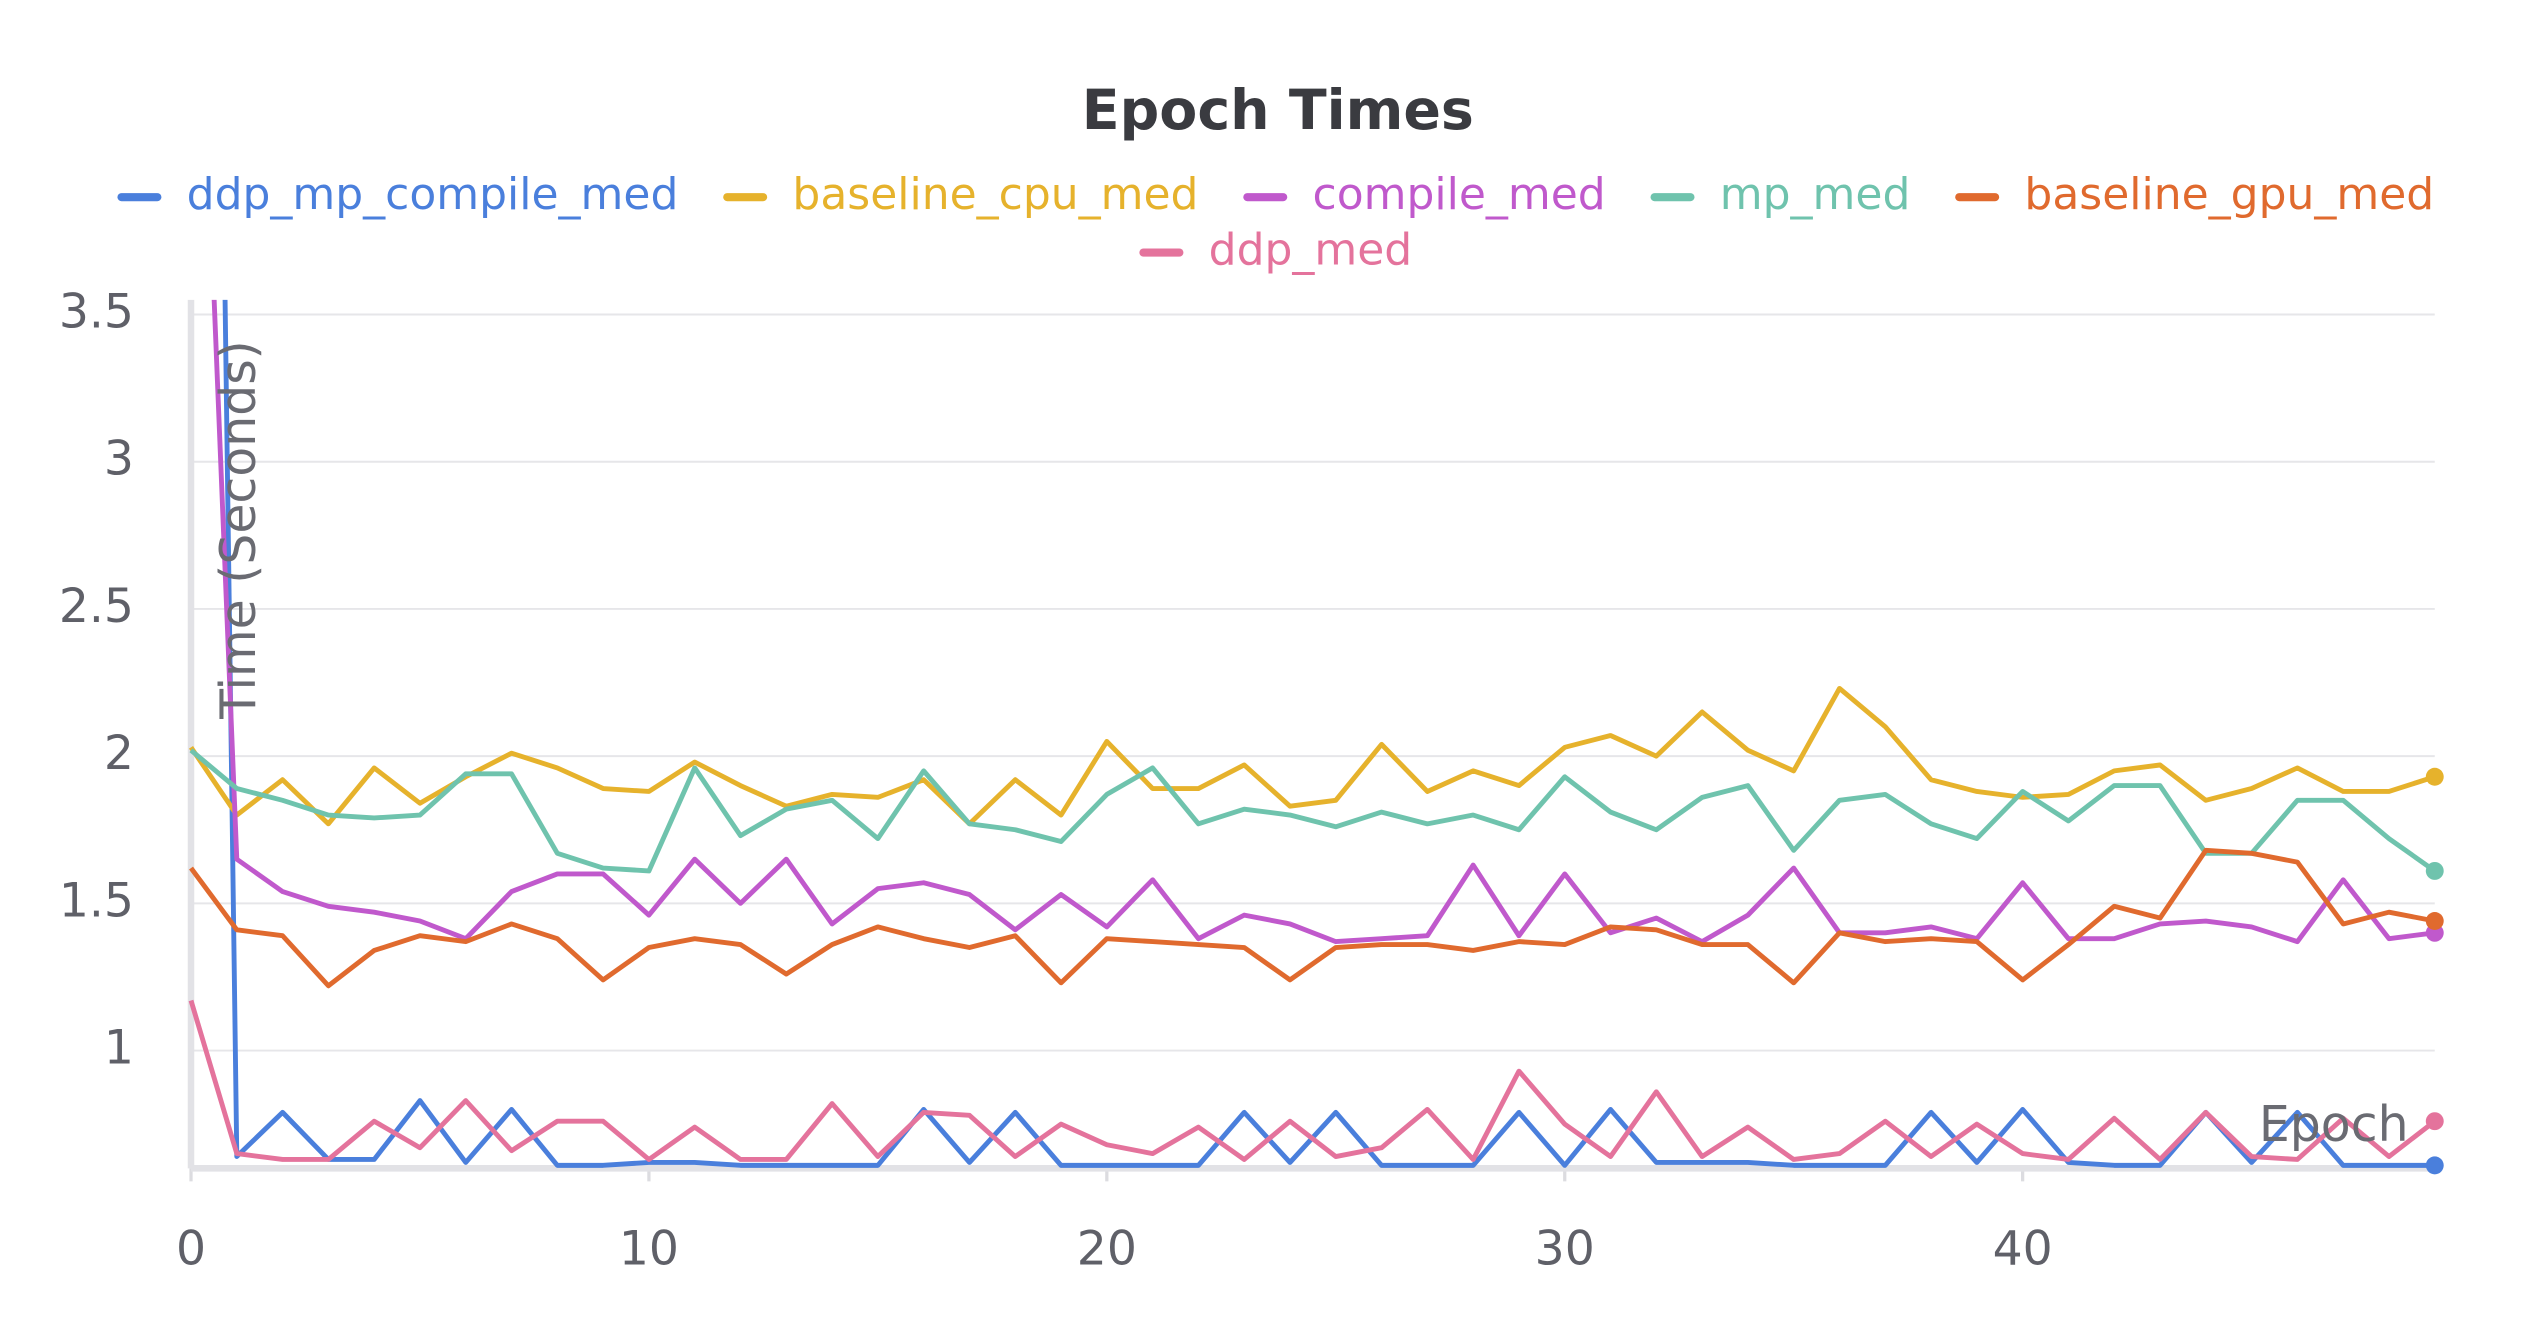 The image size is (2528, 1328). I want to click on chart-title: Epoch Times, so click(1278, 111).